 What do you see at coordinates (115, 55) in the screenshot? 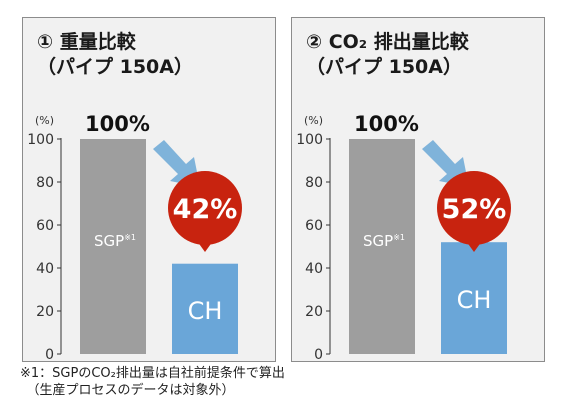
I see `chart-title: ① 重量比較 （パイプ 150A）` at bounding box center [115, 55].